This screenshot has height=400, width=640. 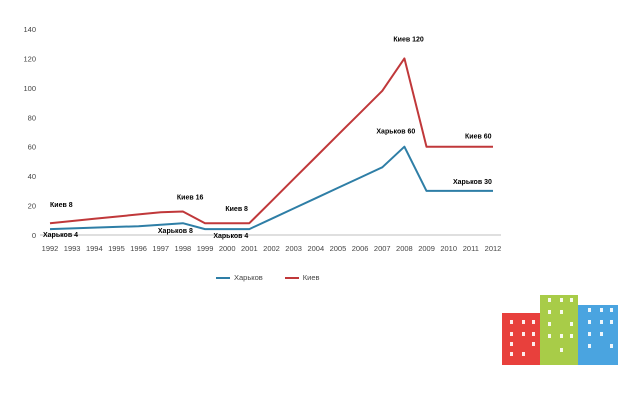 I want to click on y-axis: 0 20 40 60 80 100 120 140, so click(x=29, y=132).